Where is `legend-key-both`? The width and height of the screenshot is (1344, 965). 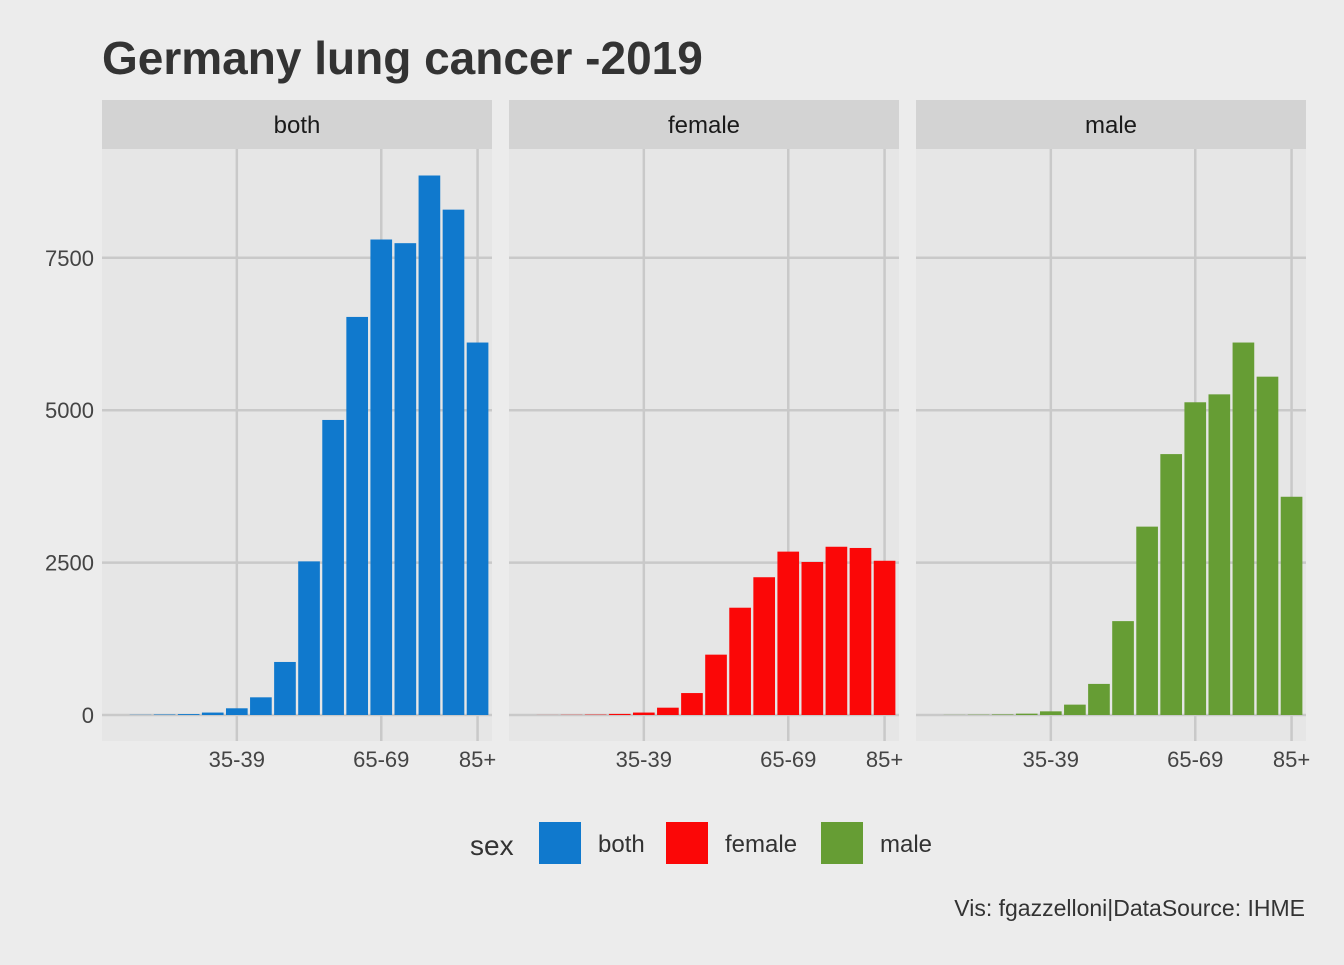
legend-key-both is located at coordinates (560, 843).